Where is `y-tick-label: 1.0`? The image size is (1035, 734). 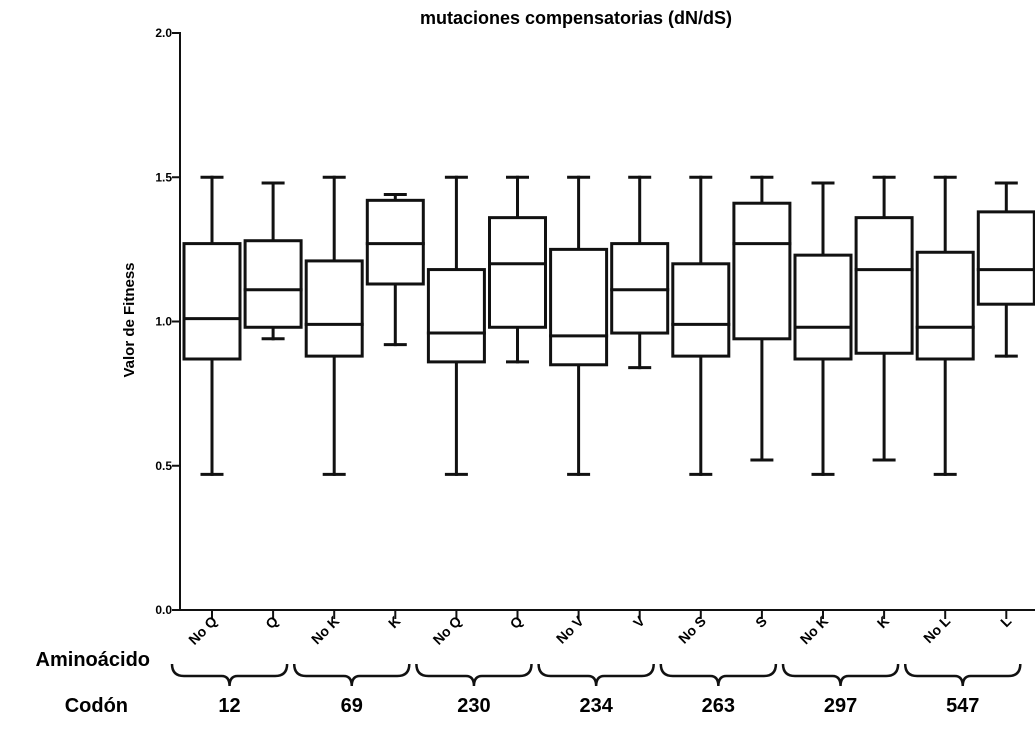 y-tick-label: 1.0 is located at coordinates (163, 322).